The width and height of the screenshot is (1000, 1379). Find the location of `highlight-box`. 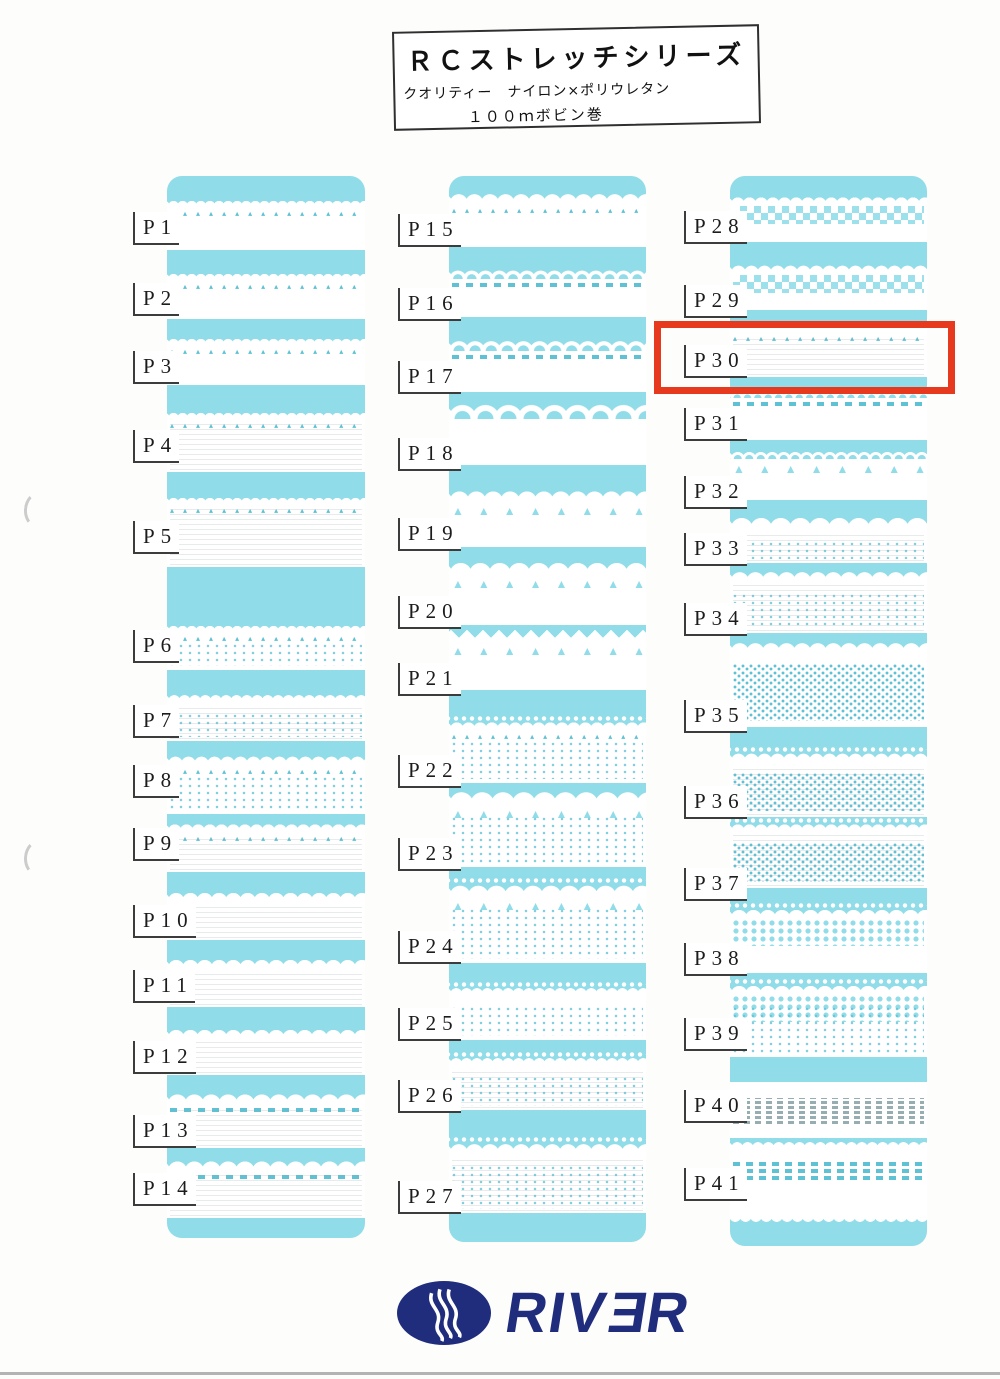

highlight-box is located at coordinates (804, 357).